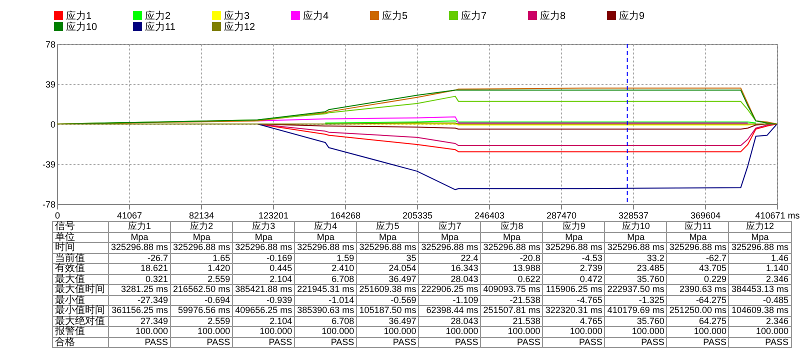  What do you see at coordinates (139, 289) in the screenshot?
I see `text: 3281.25 ms` at bounding box center [139, 289].